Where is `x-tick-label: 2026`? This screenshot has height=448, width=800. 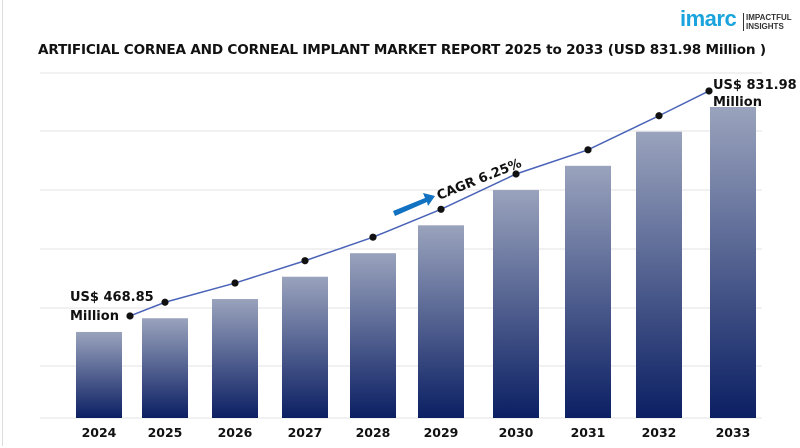
x-tick-label: 2026 is located at coordinates (235, 432).